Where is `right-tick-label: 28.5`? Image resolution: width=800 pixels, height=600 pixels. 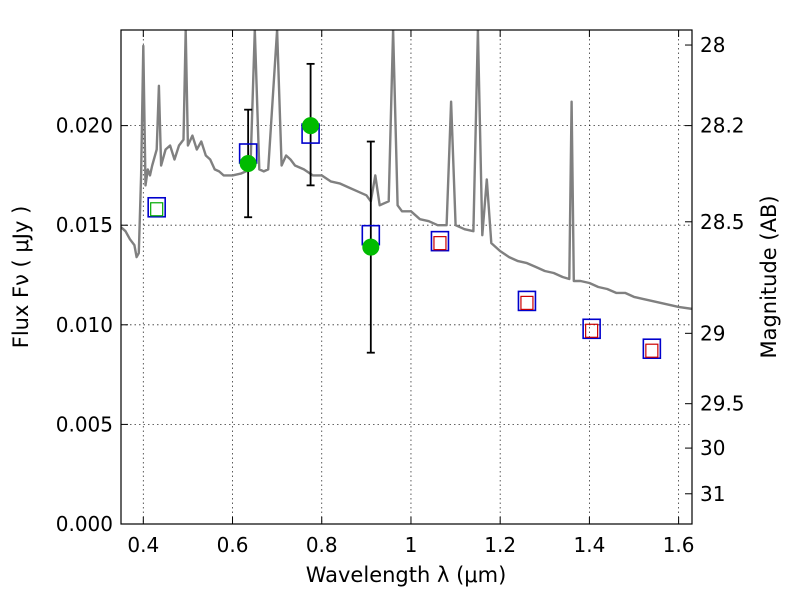 right-tick-label: 28.5 is located at coordinates (722, 222).